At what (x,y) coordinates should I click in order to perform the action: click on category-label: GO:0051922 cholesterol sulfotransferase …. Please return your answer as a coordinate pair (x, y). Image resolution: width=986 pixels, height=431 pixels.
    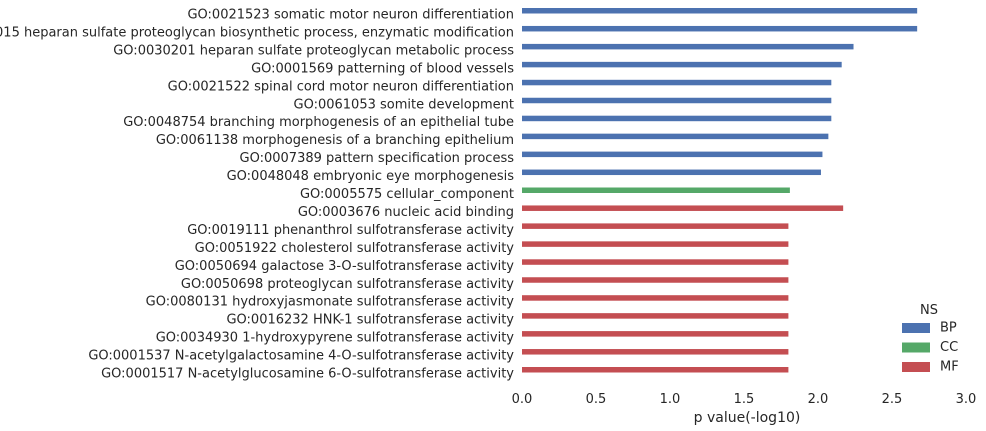
    Looking at the image, I should click on (355, 248).